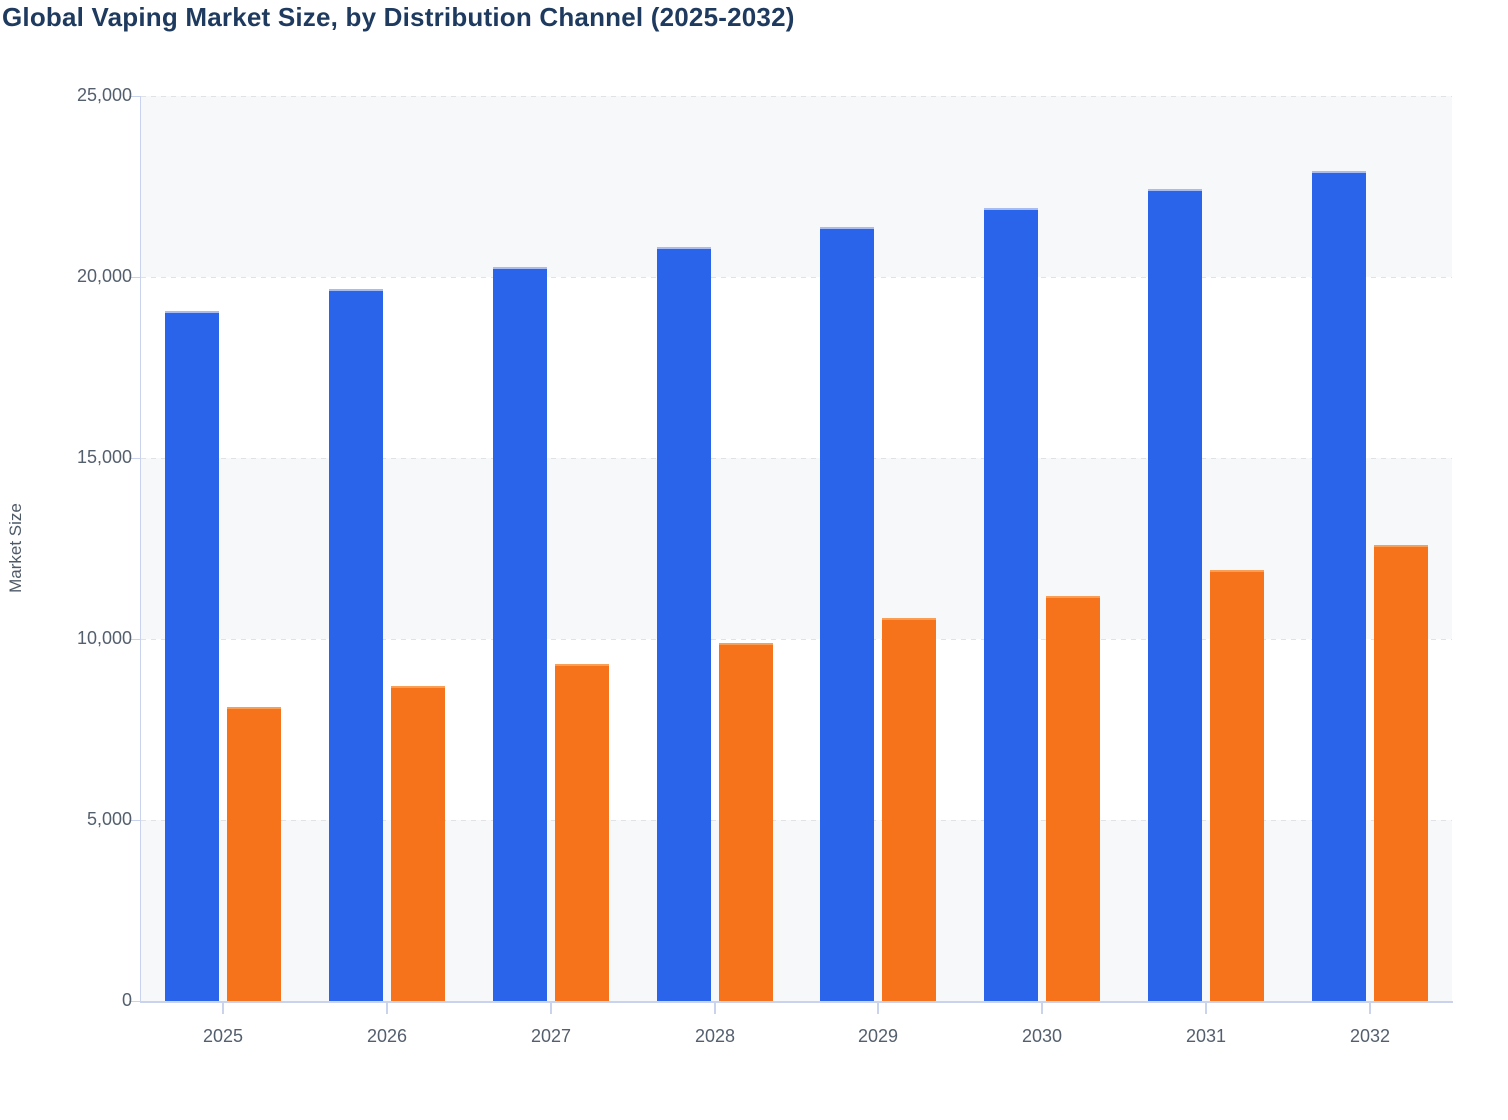 This screenshot has width=1508, height=1120. What do you see at coordinates (104, 276) in the screenshot?
I see `y-tick-label-20000: 20,000` at bounding box center [104, 276].